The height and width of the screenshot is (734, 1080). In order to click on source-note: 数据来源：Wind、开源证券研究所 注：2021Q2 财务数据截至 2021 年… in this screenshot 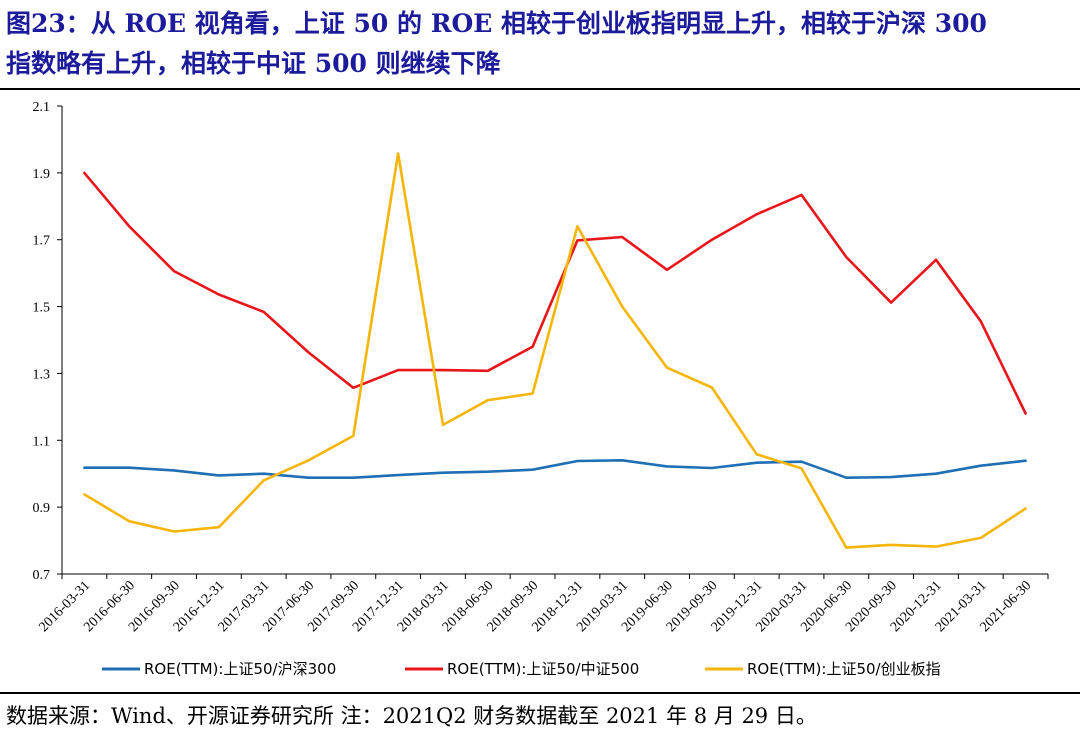, I will do `click(411, 716)`.